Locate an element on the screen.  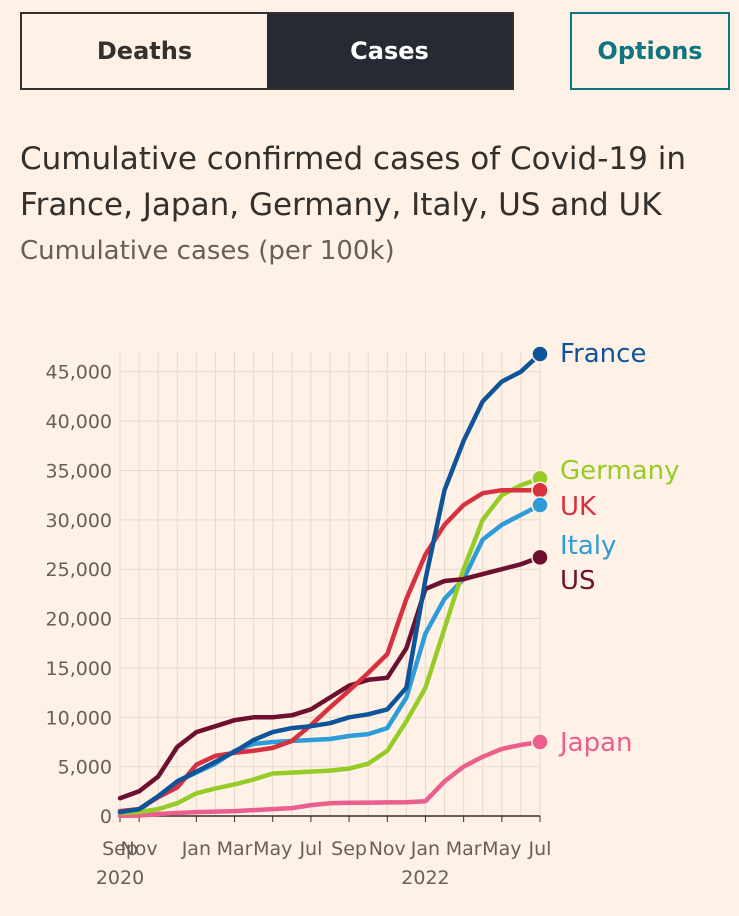
y-tick-label: 30,000 is located at coordinates (79, 521).